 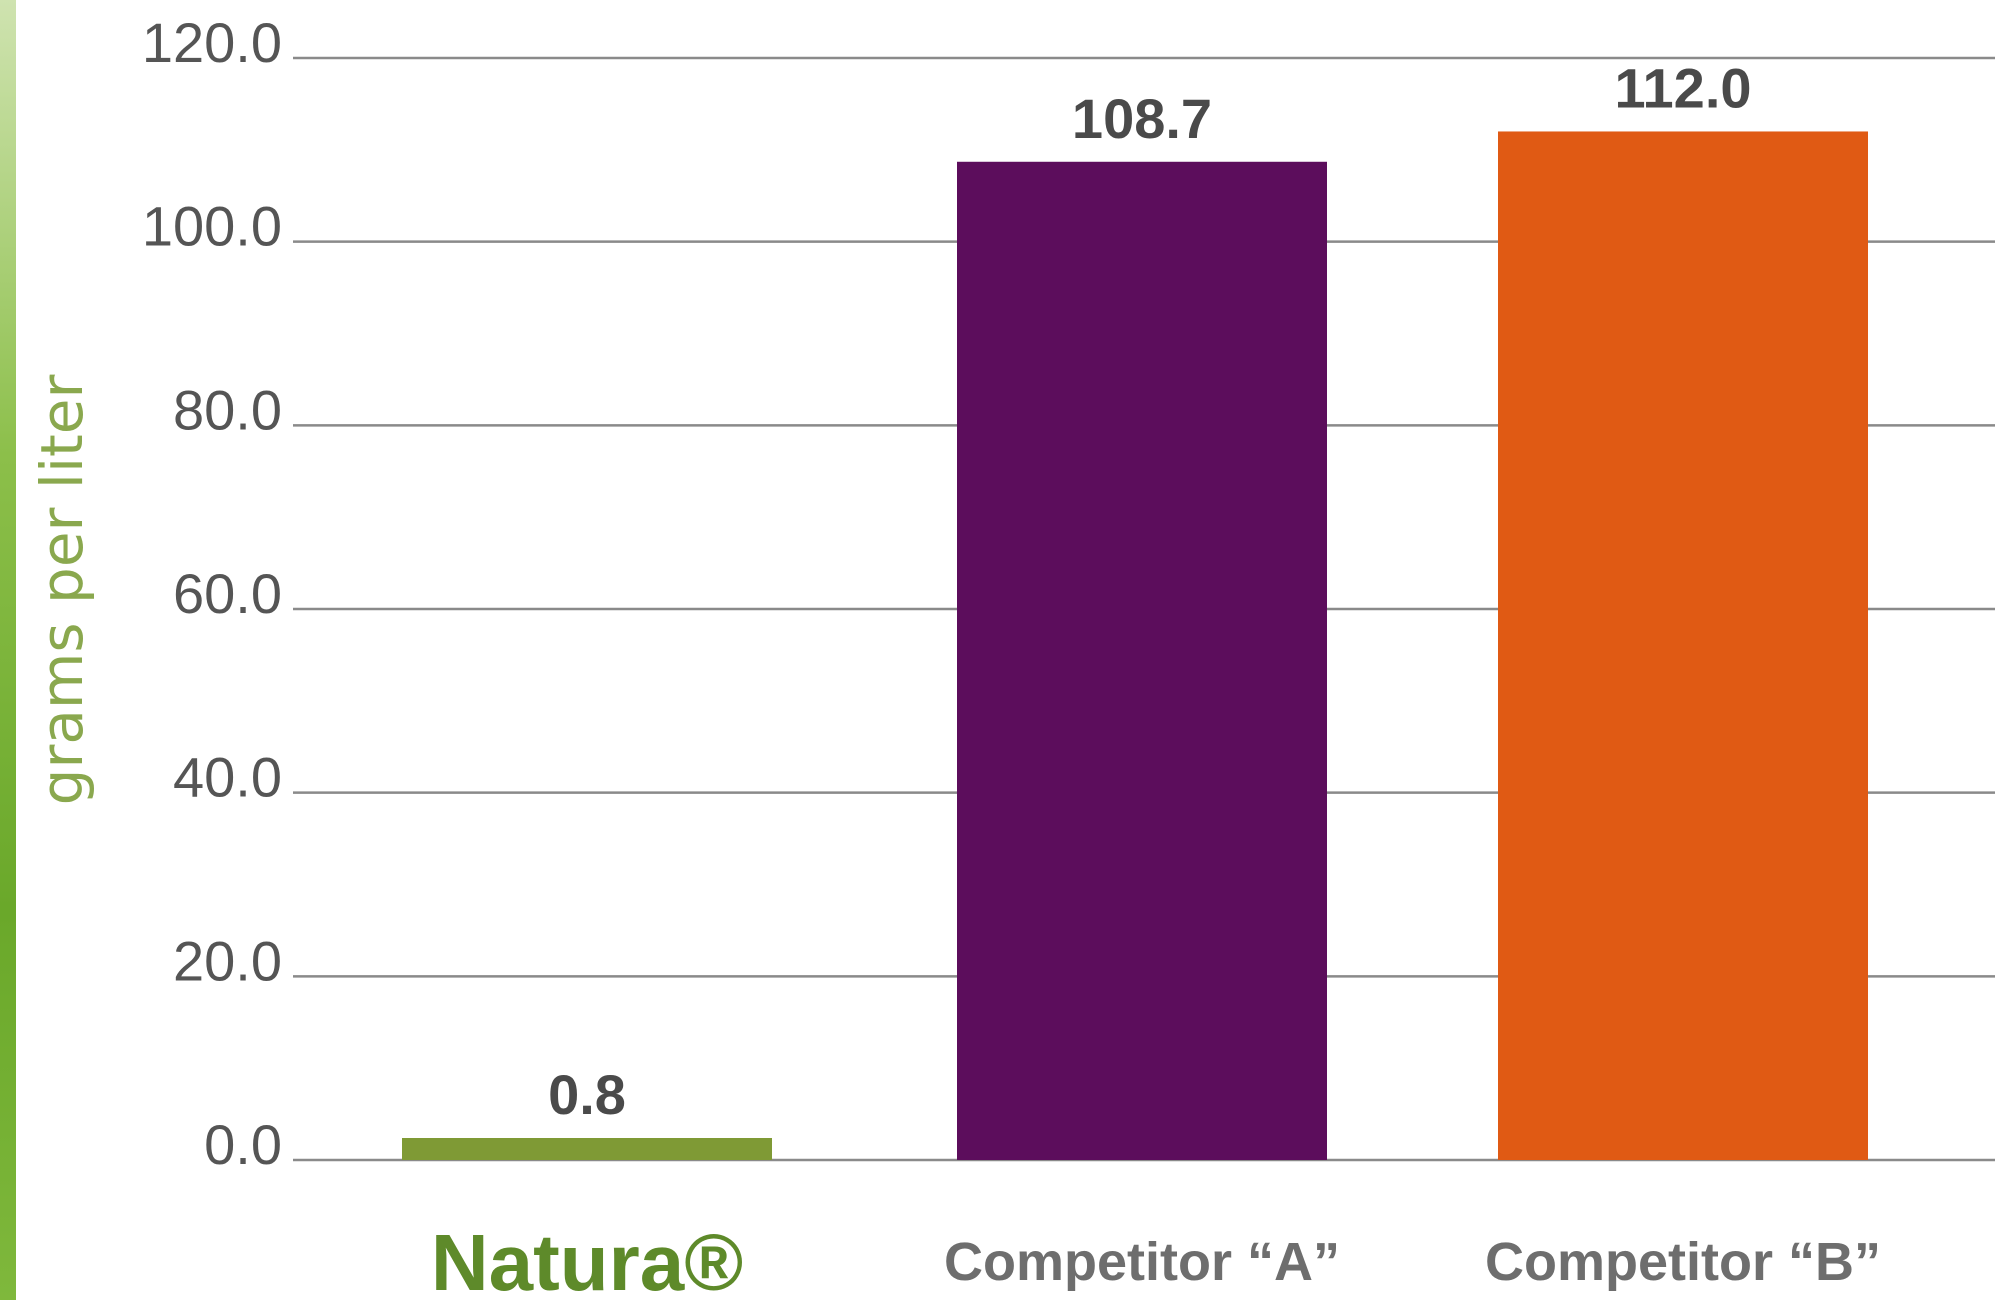 I want to click on decorative-green-strip, so click(x=8, y=650).